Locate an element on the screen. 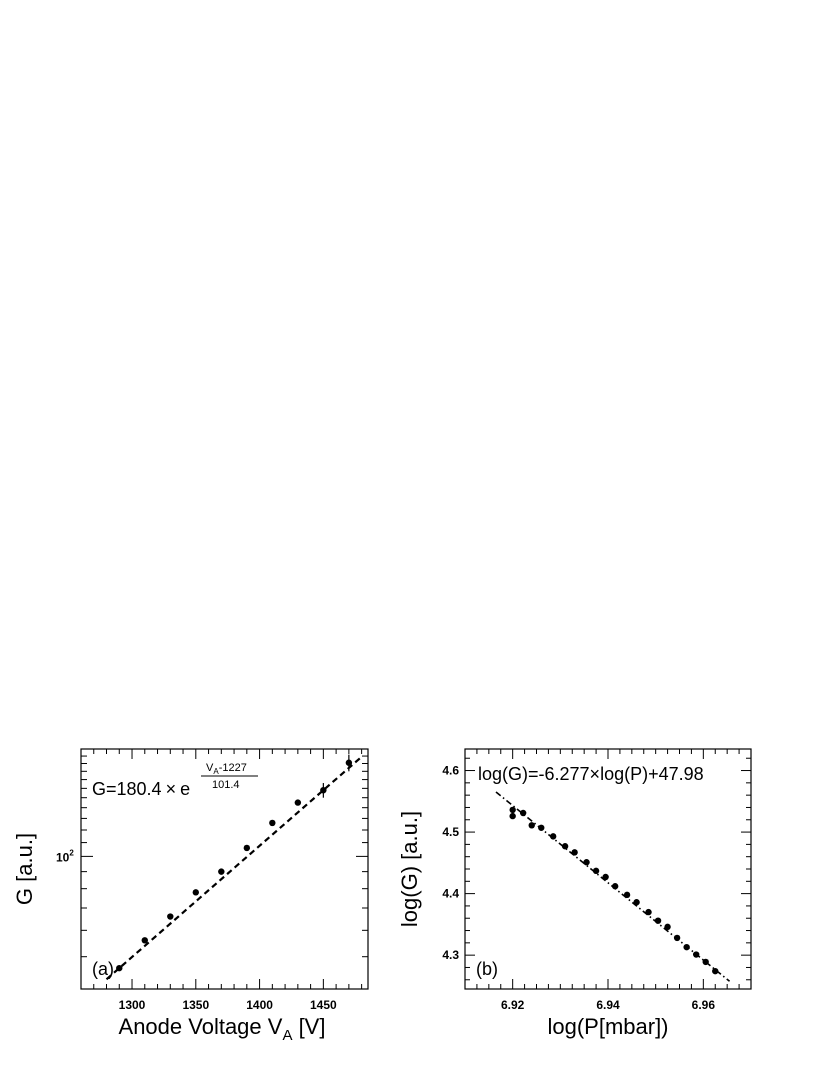 The image size is (830, 1075). panel-a-y-axis-title: G [a.u.] is located at coordinates (24, 869).